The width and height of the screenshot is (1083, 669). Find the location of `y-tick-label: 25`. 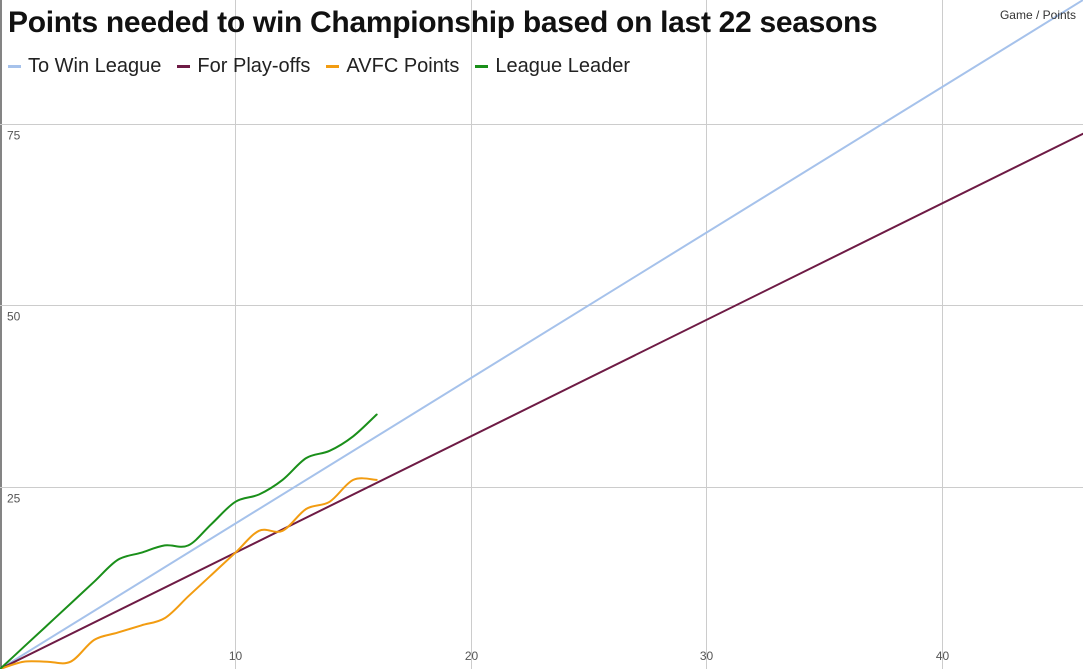

y-tick-label: 25 is located at coordinates (14, 499).